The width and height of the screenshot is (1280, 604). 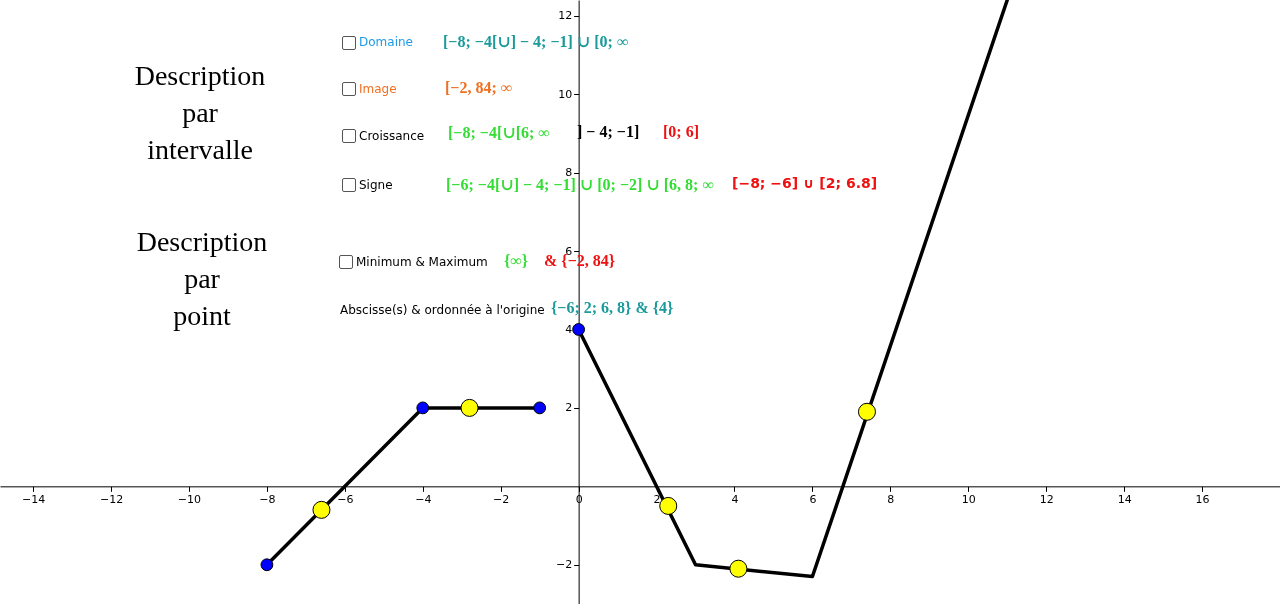 What do you see at coordinates (442, 310) in the screenshot?
I see `annotation: Abscisse(s) & ordonnée à l'origine` at bounding box center [442, 310].